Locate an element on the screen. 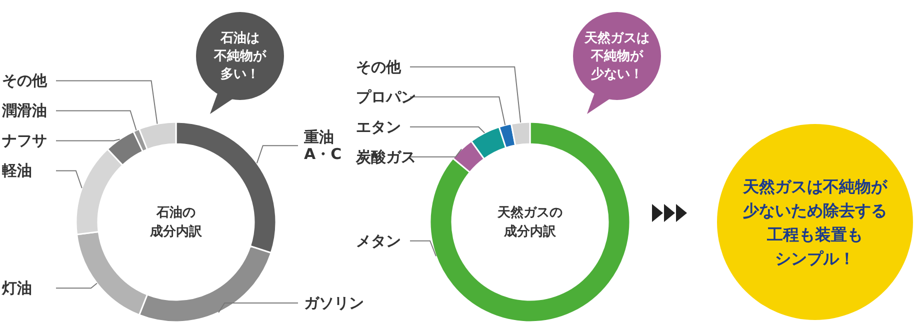  slice-label: プロパン is located at coordinates (386, 97).